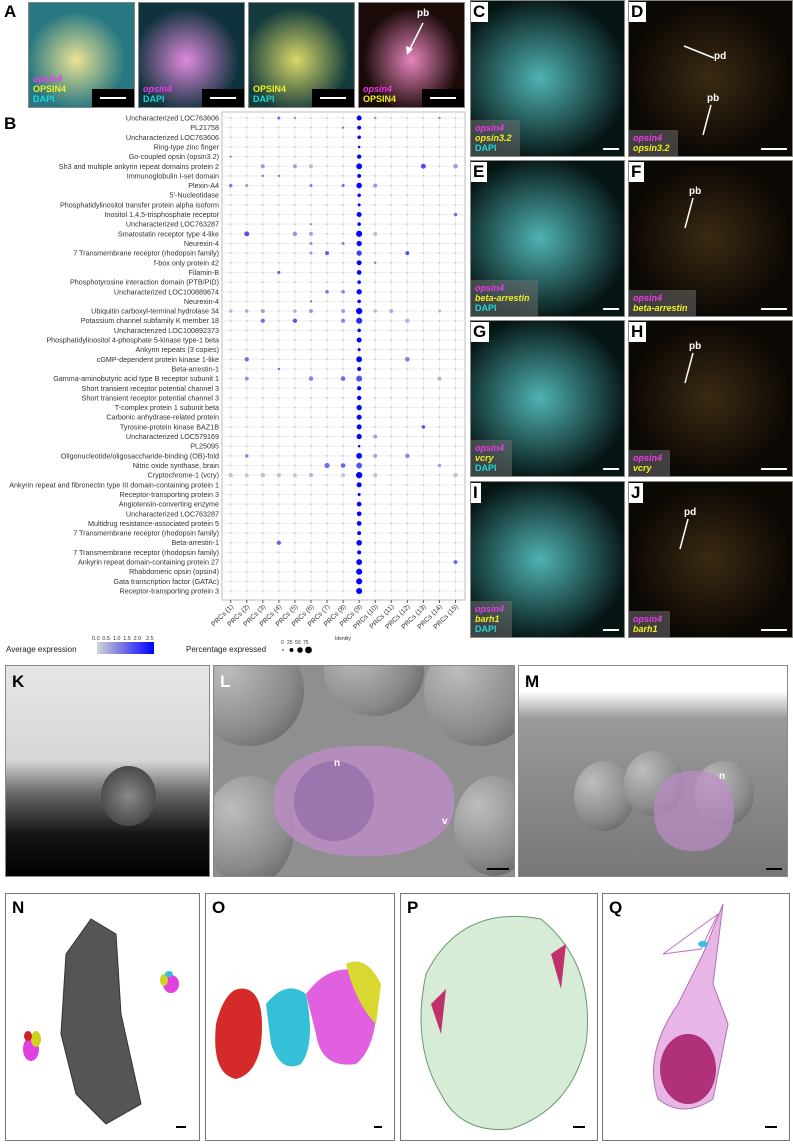 The height and width of the screenshot is (1147, 793). I want to click on gene-label: Angiotensin-converting enzyme, so click(169, 504).